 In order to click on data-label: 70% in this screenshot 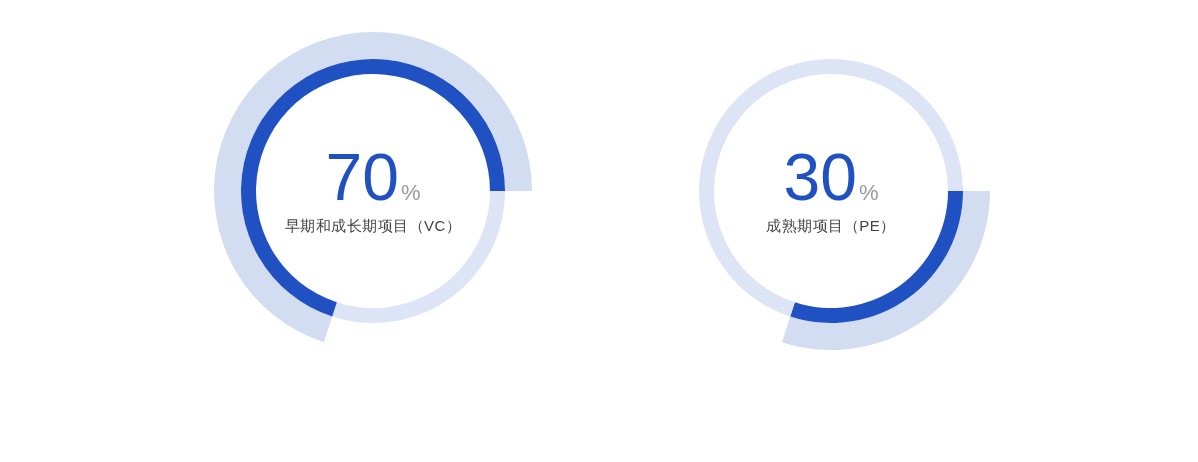, I will do `click(373, 177)`.